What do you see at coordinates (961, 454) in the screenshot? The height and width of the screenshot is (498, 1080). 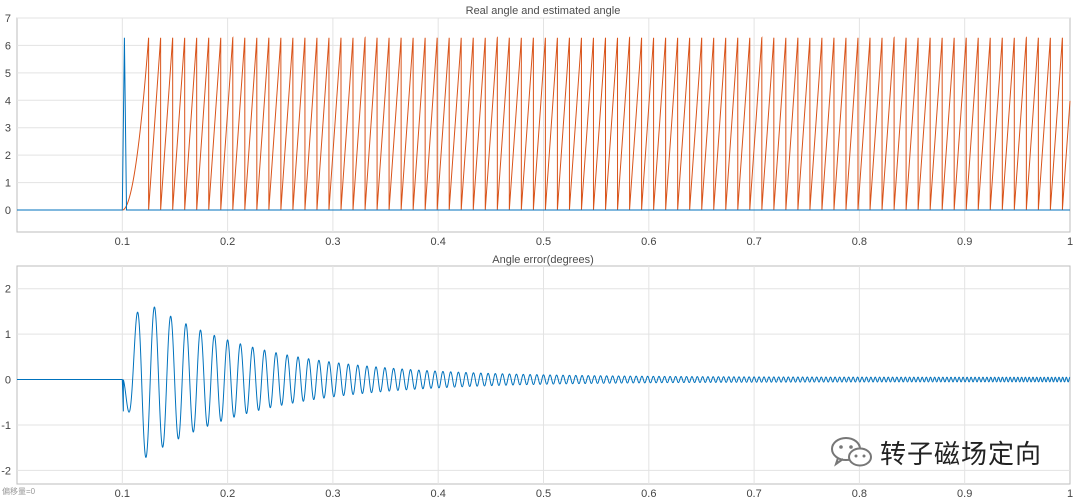 I see `watermark-text: 转子磁场定向` at bounding box center [961, 454].